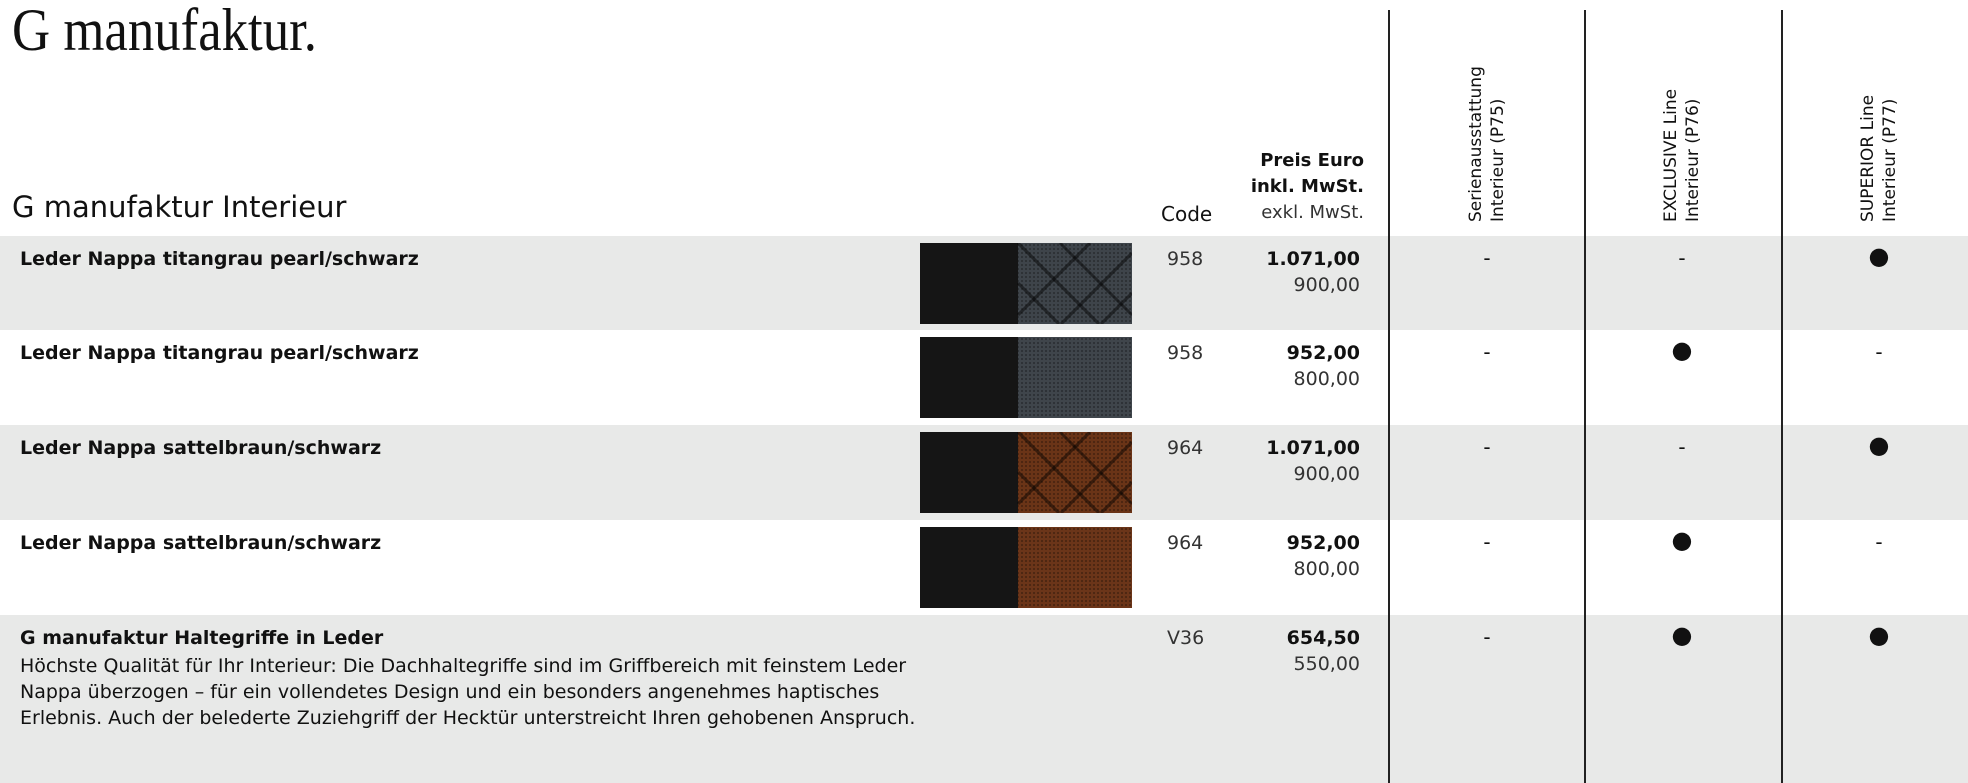  I want to click on price-header-line: Preis Euro, so click(1312, 160).